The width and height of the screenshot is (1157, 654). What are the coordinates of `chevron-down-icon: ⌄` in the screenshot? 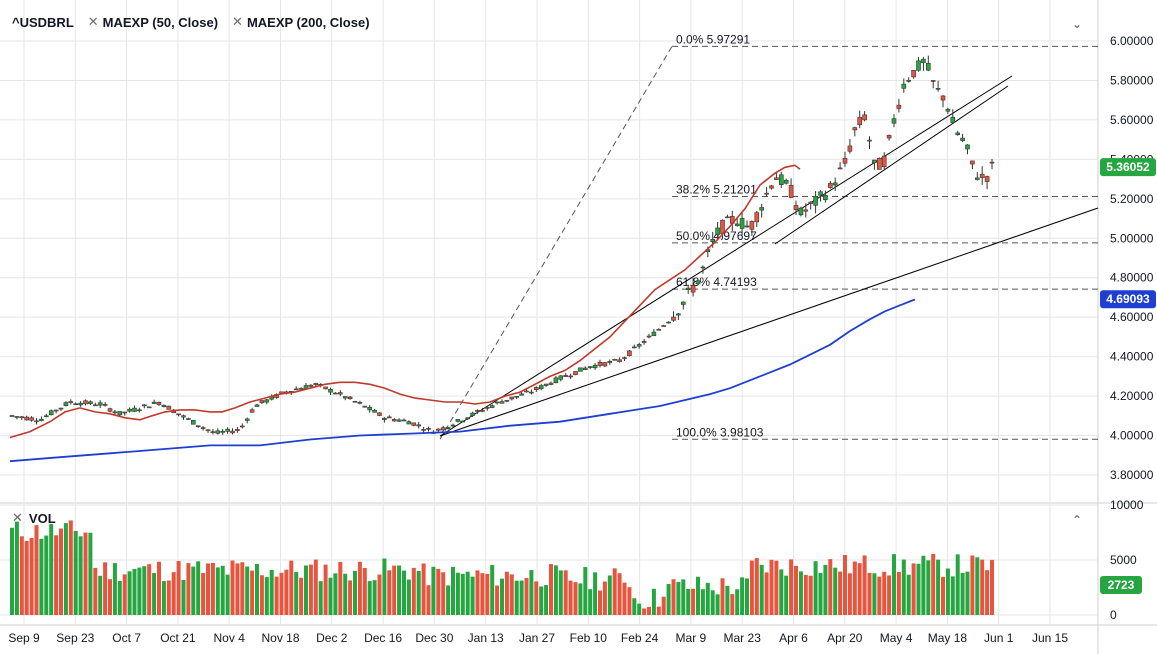 It's located at (1077, 24).